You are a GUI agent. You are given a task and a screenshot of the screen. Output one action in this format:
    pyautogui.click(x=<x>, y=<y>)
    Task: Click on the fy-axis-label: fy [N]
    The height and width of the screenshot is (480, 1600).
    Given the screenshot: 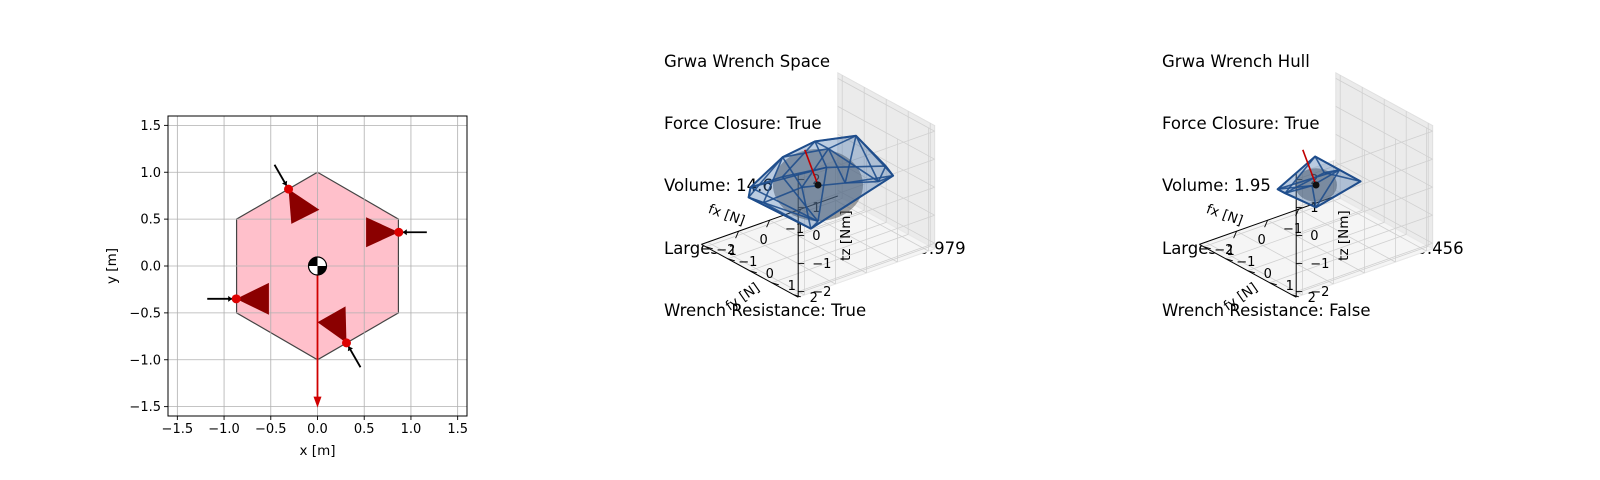 What is the action you would take?
    pyautogui.click(x=1241, y=297)
    